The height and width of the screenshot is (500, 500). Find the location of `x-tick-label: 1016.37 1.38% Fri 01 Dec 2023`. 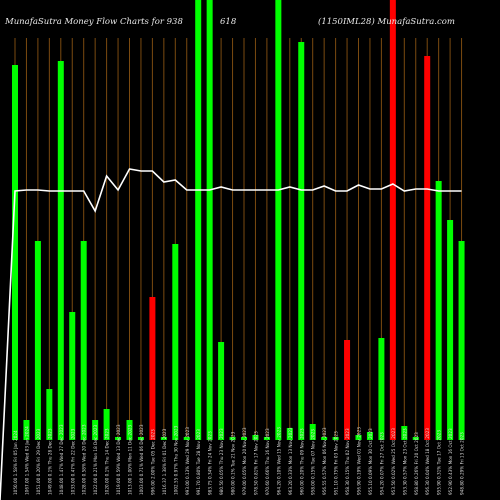

x-tick-label: 1016.37 1.38% Fri 01 Dec 2023 is located at coordinates (164, 461).